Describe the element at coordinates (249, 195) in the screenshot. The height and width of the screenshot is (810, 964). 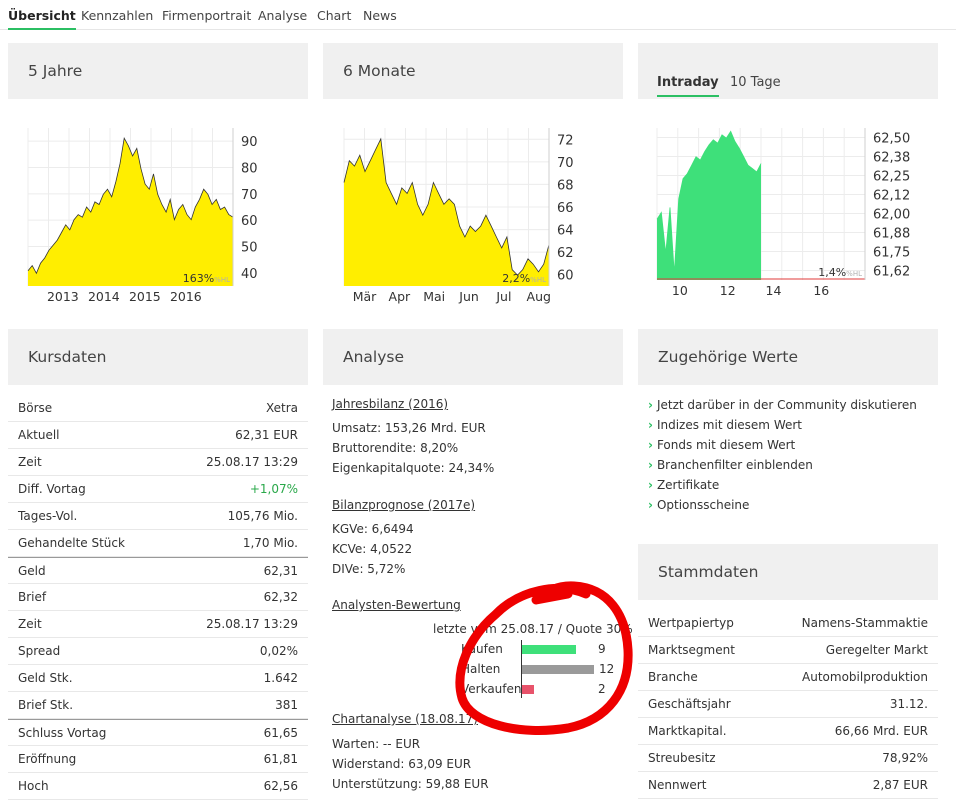
I see `y-tick-label: 70` at that location.